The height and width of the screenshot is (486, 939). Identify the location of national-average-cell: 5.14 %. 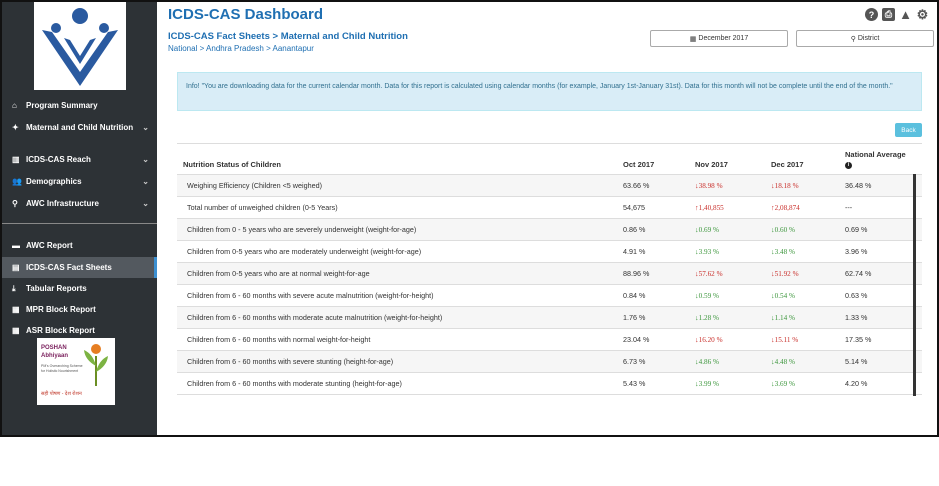
(880, 361).